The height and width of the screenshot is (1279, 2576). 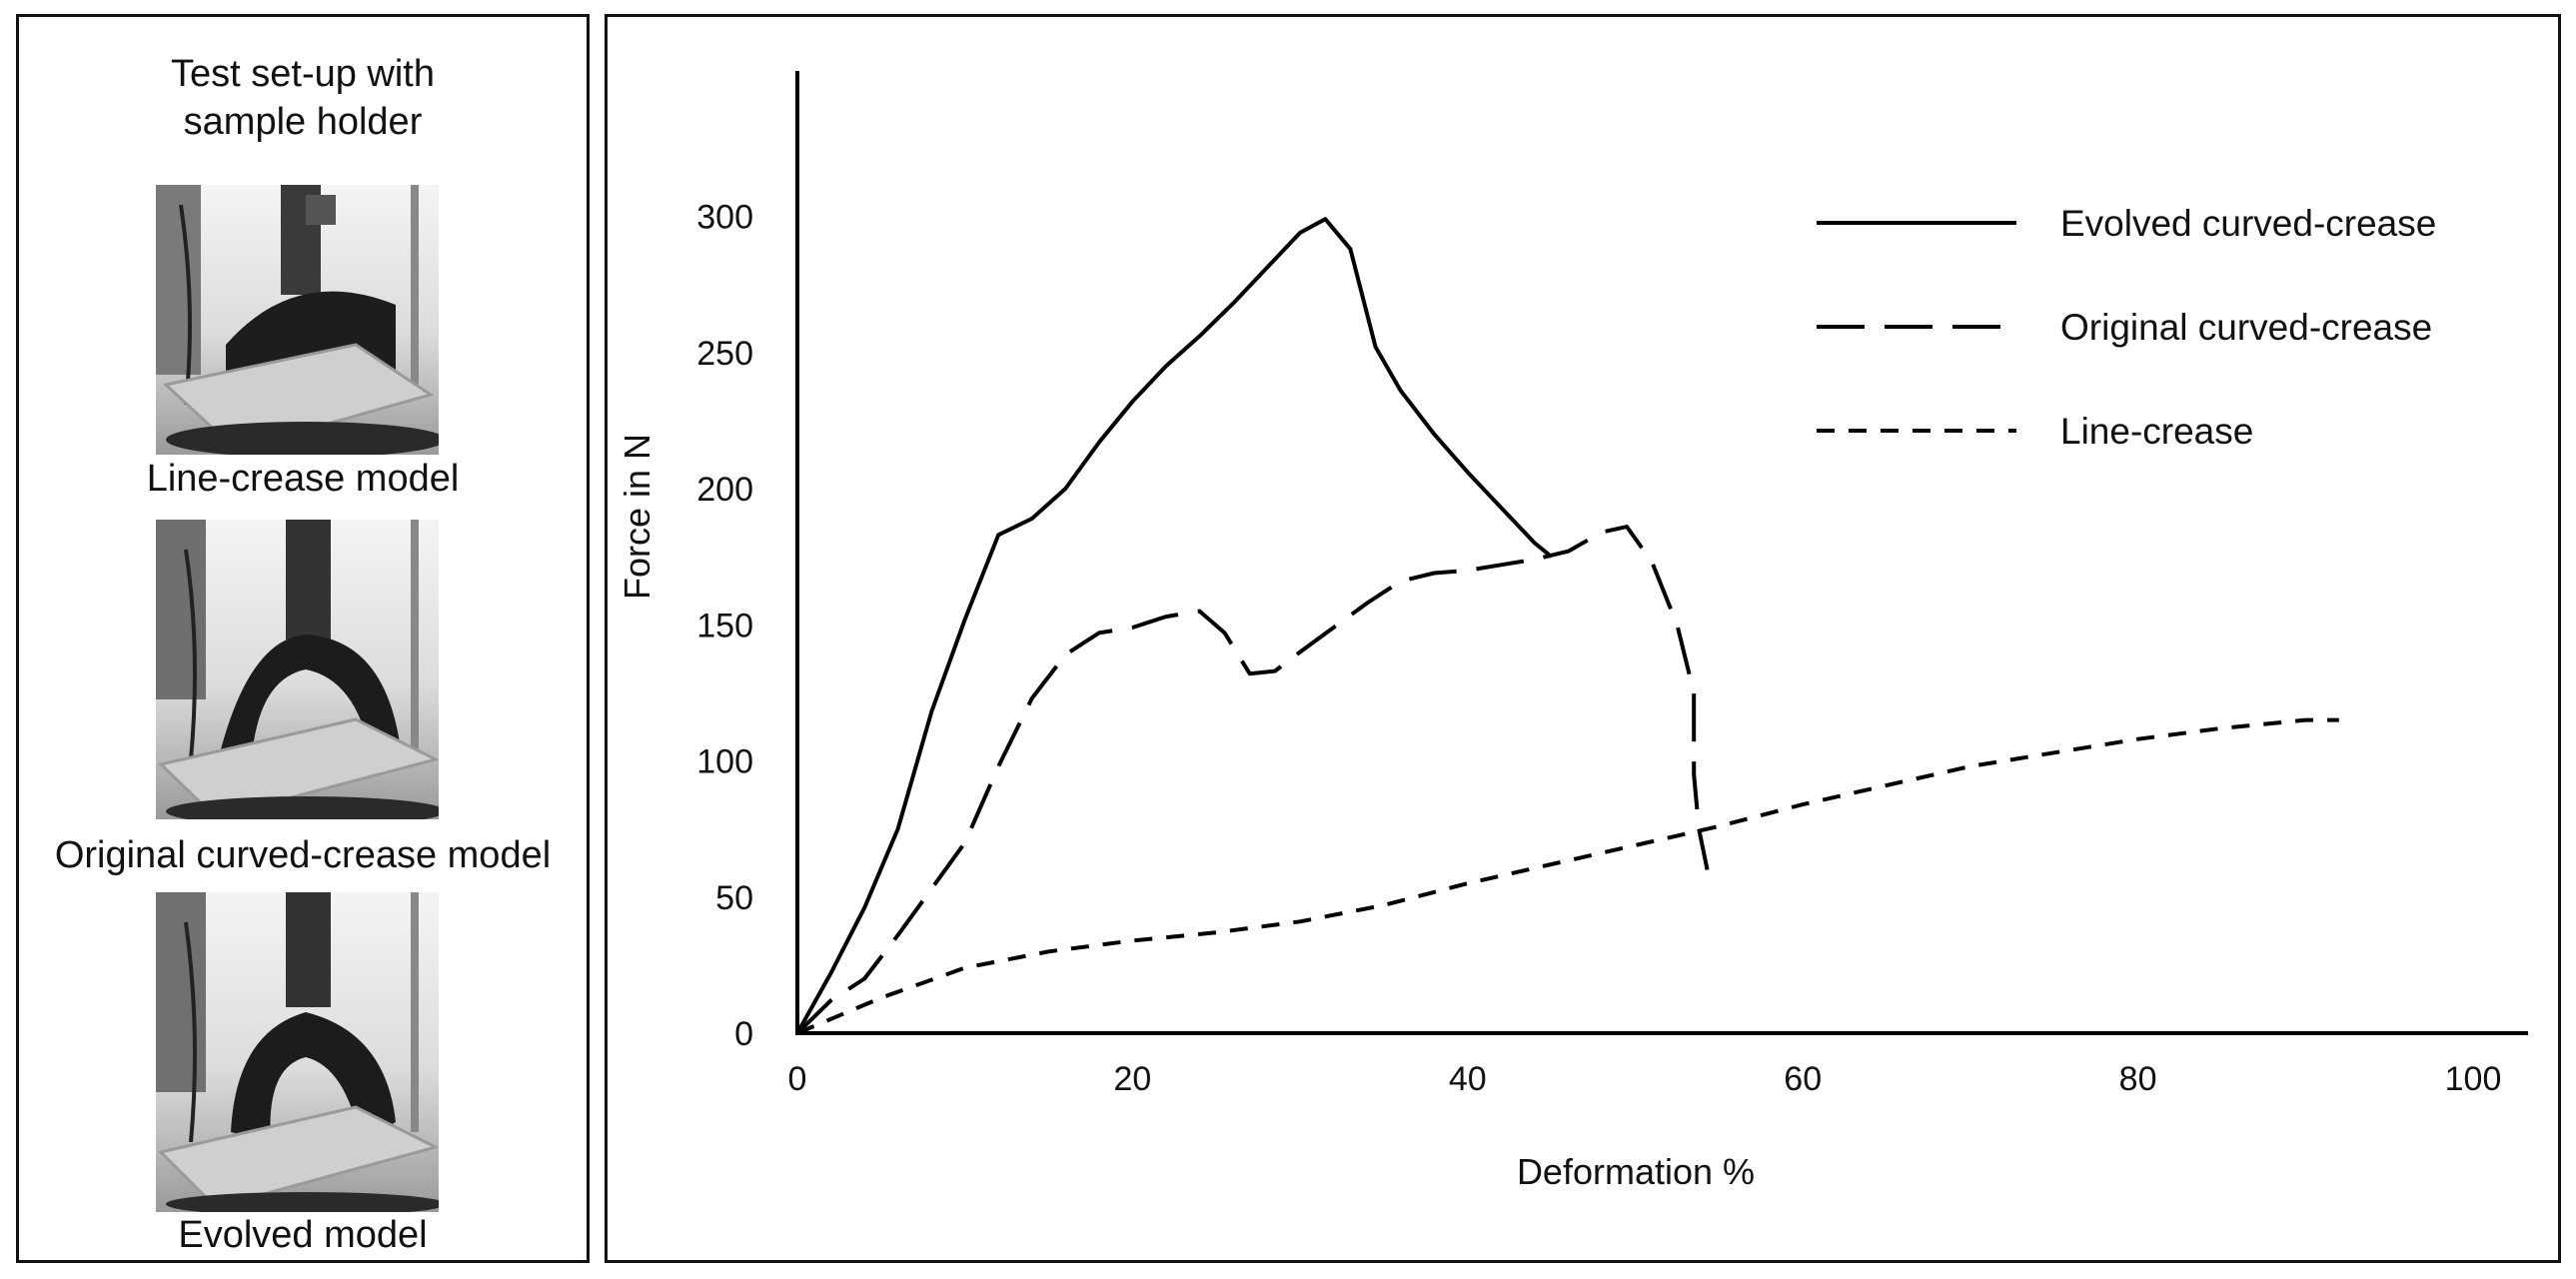 I want to click on x-tick-label: 20, so click(x=1132, y=1079).